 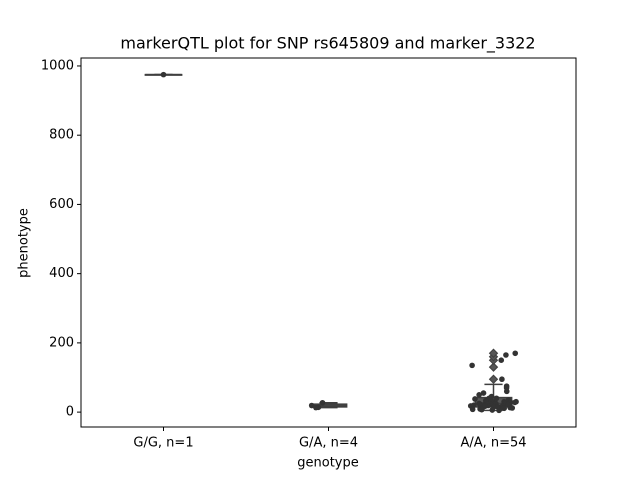 What do you see at coordinates (328, 443) in the screenshot?
I see `x-tick-label: G/A, n=4` at bounding box center [328, 443].